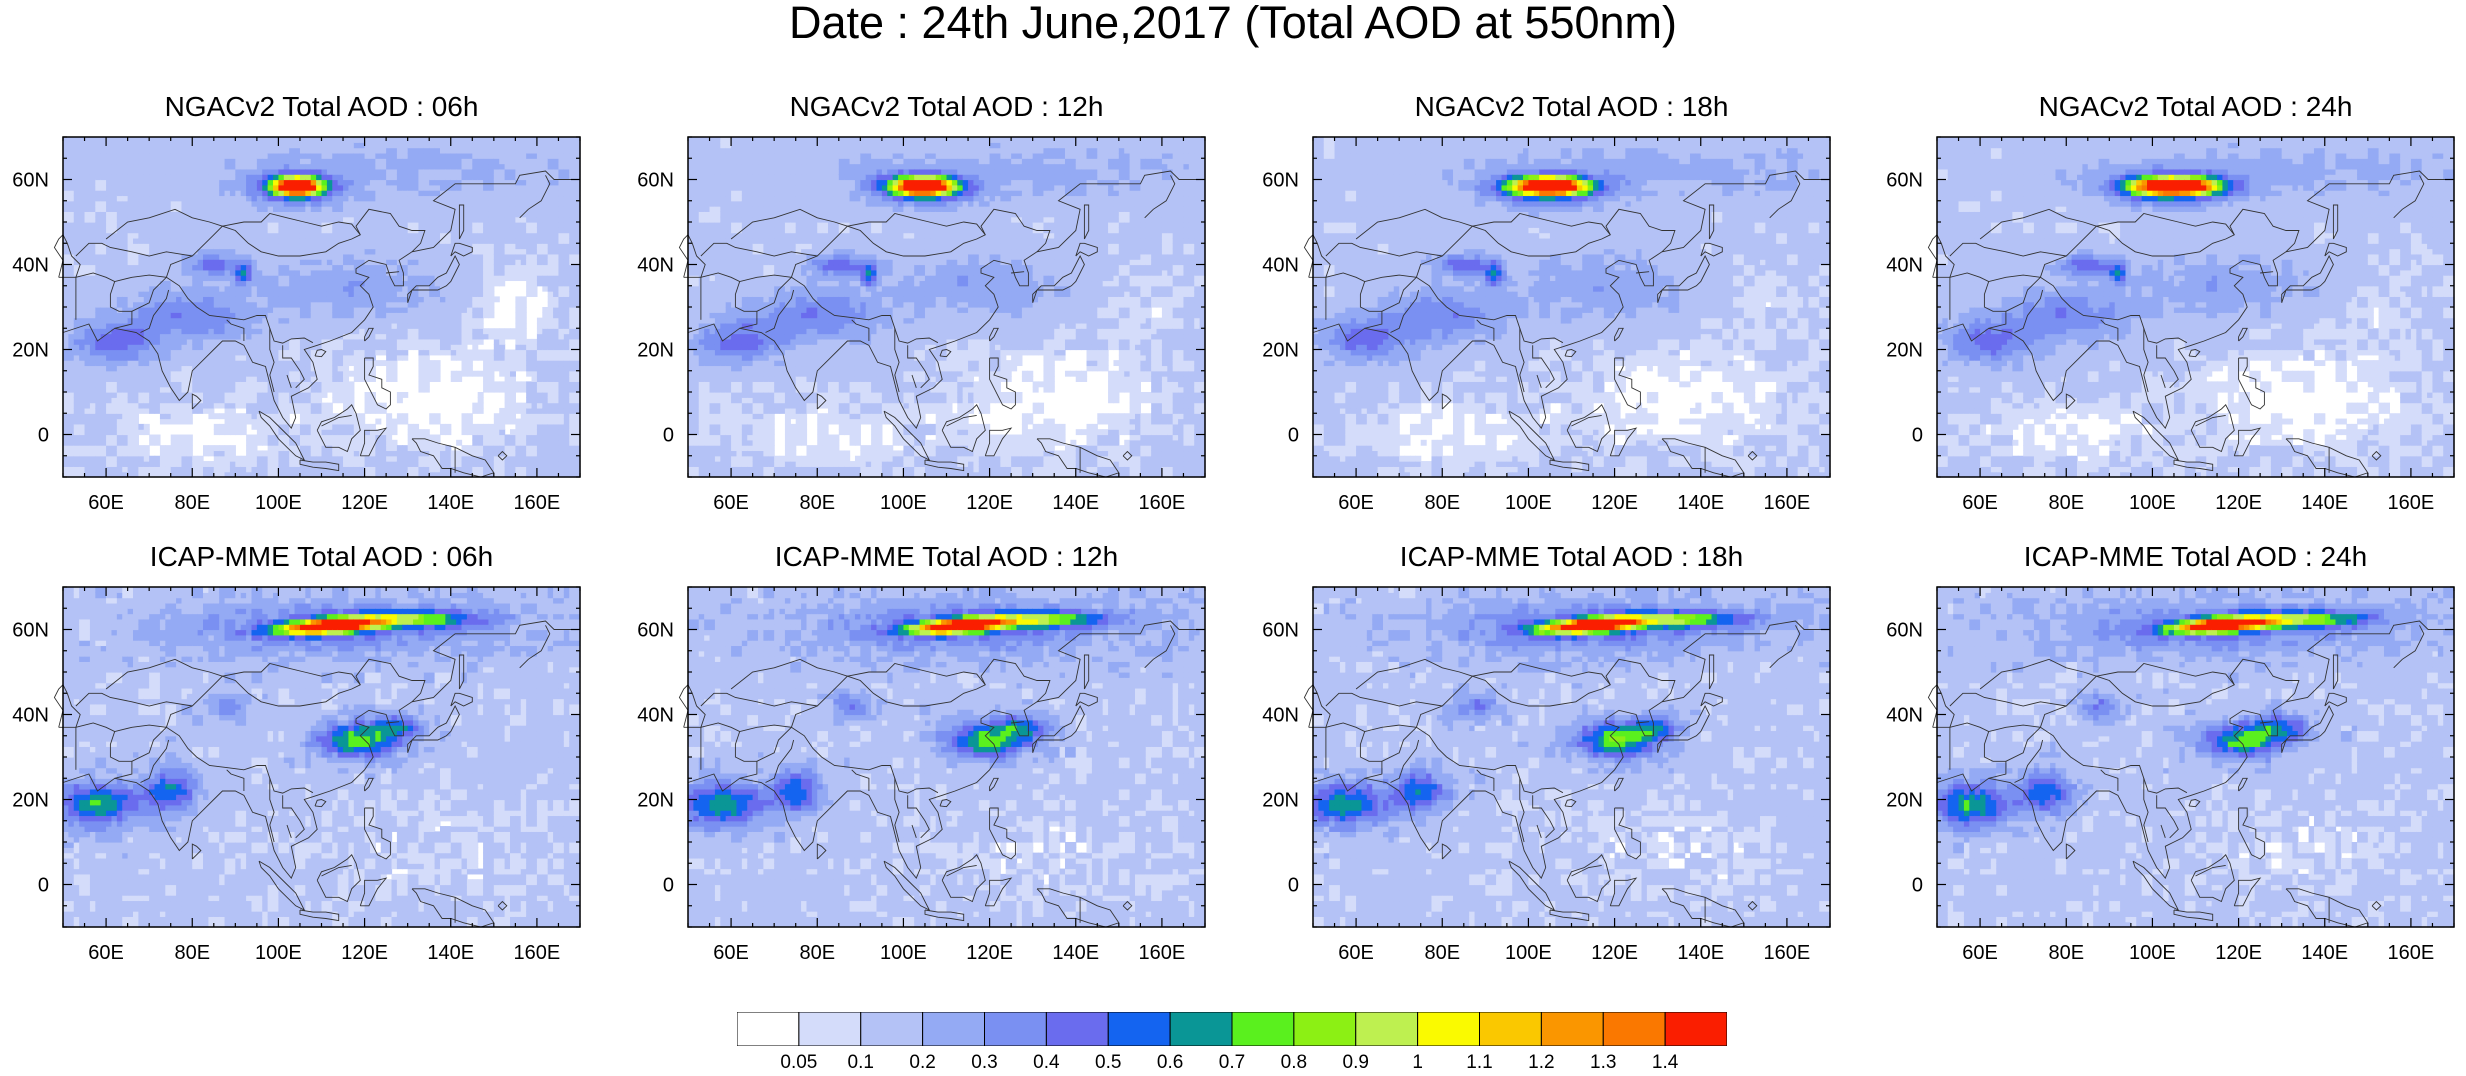 Image resolution: width=2466 pixels, height=1076 pixels. What do you see at coordinates (1571, 107) in the screenshot?
I see `panel-title: NGACv2 Total AOD : 18h` at bounding box center [1571, 107].